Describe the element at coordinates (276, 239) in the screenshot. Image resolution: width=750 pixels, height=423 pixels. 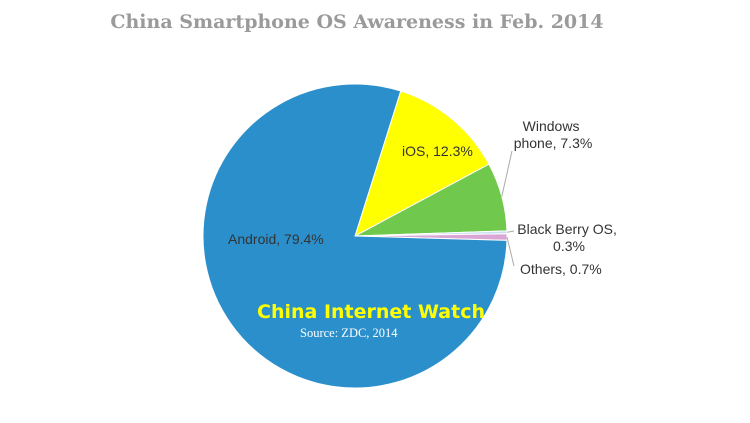
I see `slice-label-android: Android, 79.4%` at that location.